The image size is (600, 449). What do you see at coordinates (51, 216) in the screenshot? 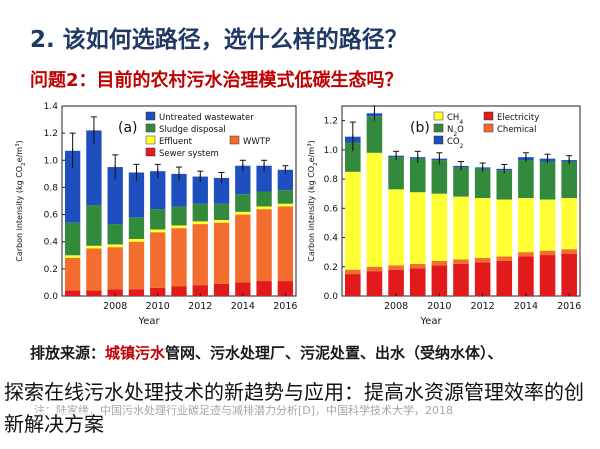
I see `y-tick-label: 0.6` at bounding box center [51, 216].